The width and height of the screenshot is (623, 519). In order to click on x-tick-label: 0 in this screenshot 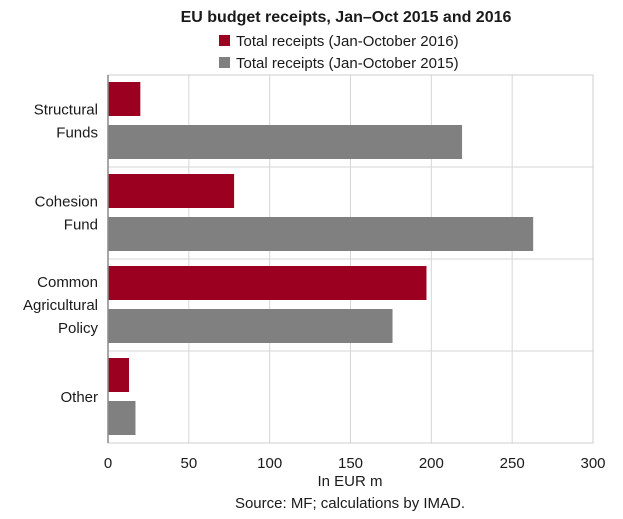, I will do `click(108, 463)`.